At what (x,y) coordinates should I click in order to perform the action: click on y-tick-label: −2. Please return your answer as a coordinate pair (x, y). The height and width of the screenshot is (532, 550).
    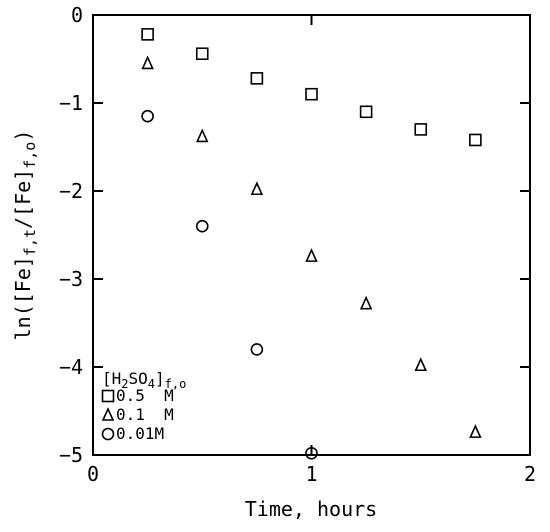
    Looking at the image, I should click on (71, 191).